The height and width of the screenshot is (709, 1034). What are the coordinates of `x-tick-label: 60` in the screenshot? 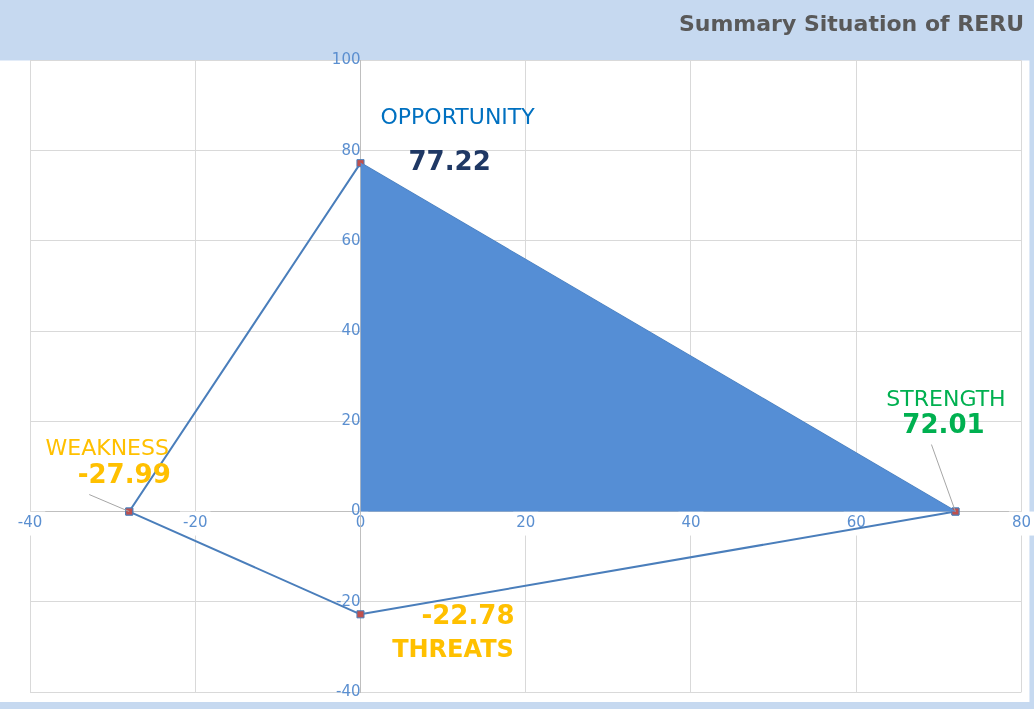 It's located at (856, 522).